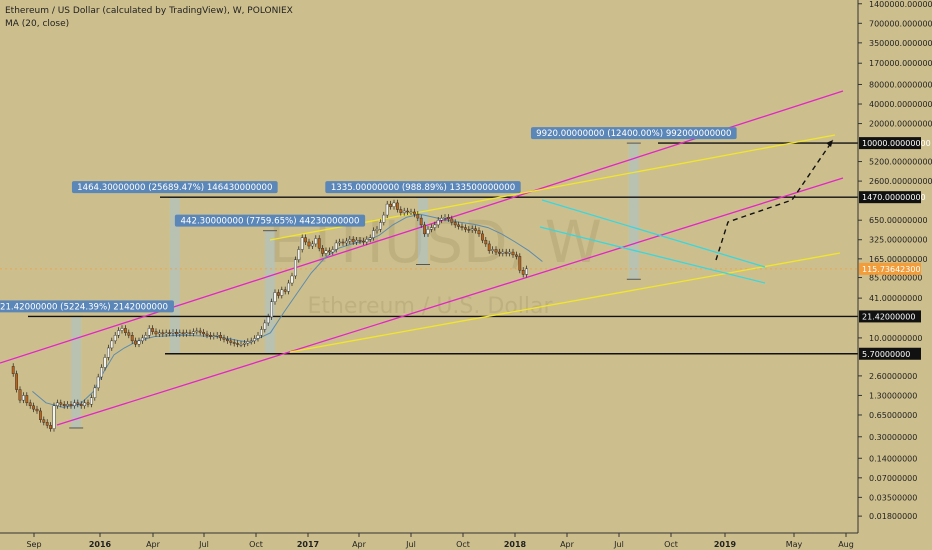  Describe the element at coordinates (515, 544) in the screenshot. I see `x-tick-label: 2018` at that location.